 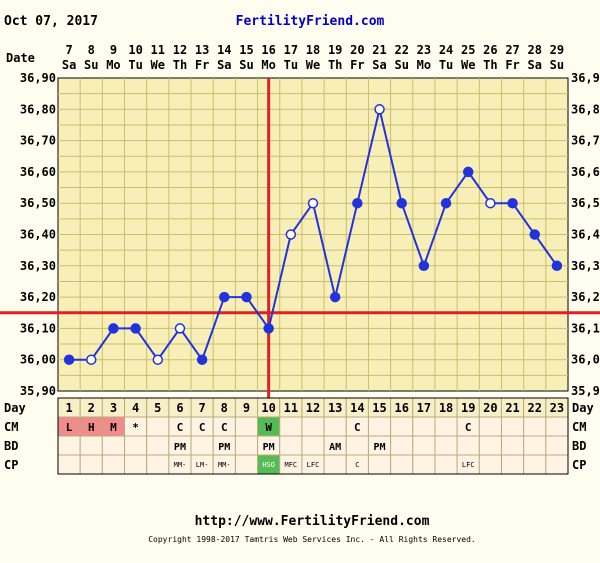 What do you see at coordinates (446, 408) in the screenshot?
I see `cycle-day: 18` at bounding box center [446, 408].